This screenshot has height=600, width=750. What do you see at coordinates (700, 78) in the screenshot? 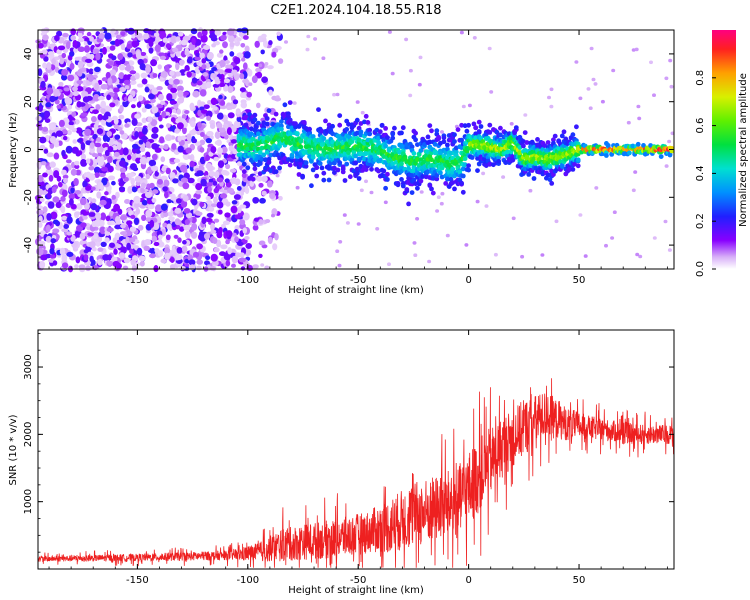
I see `colorbar-tick-label: 0.8` at bounding box center [700, 78].